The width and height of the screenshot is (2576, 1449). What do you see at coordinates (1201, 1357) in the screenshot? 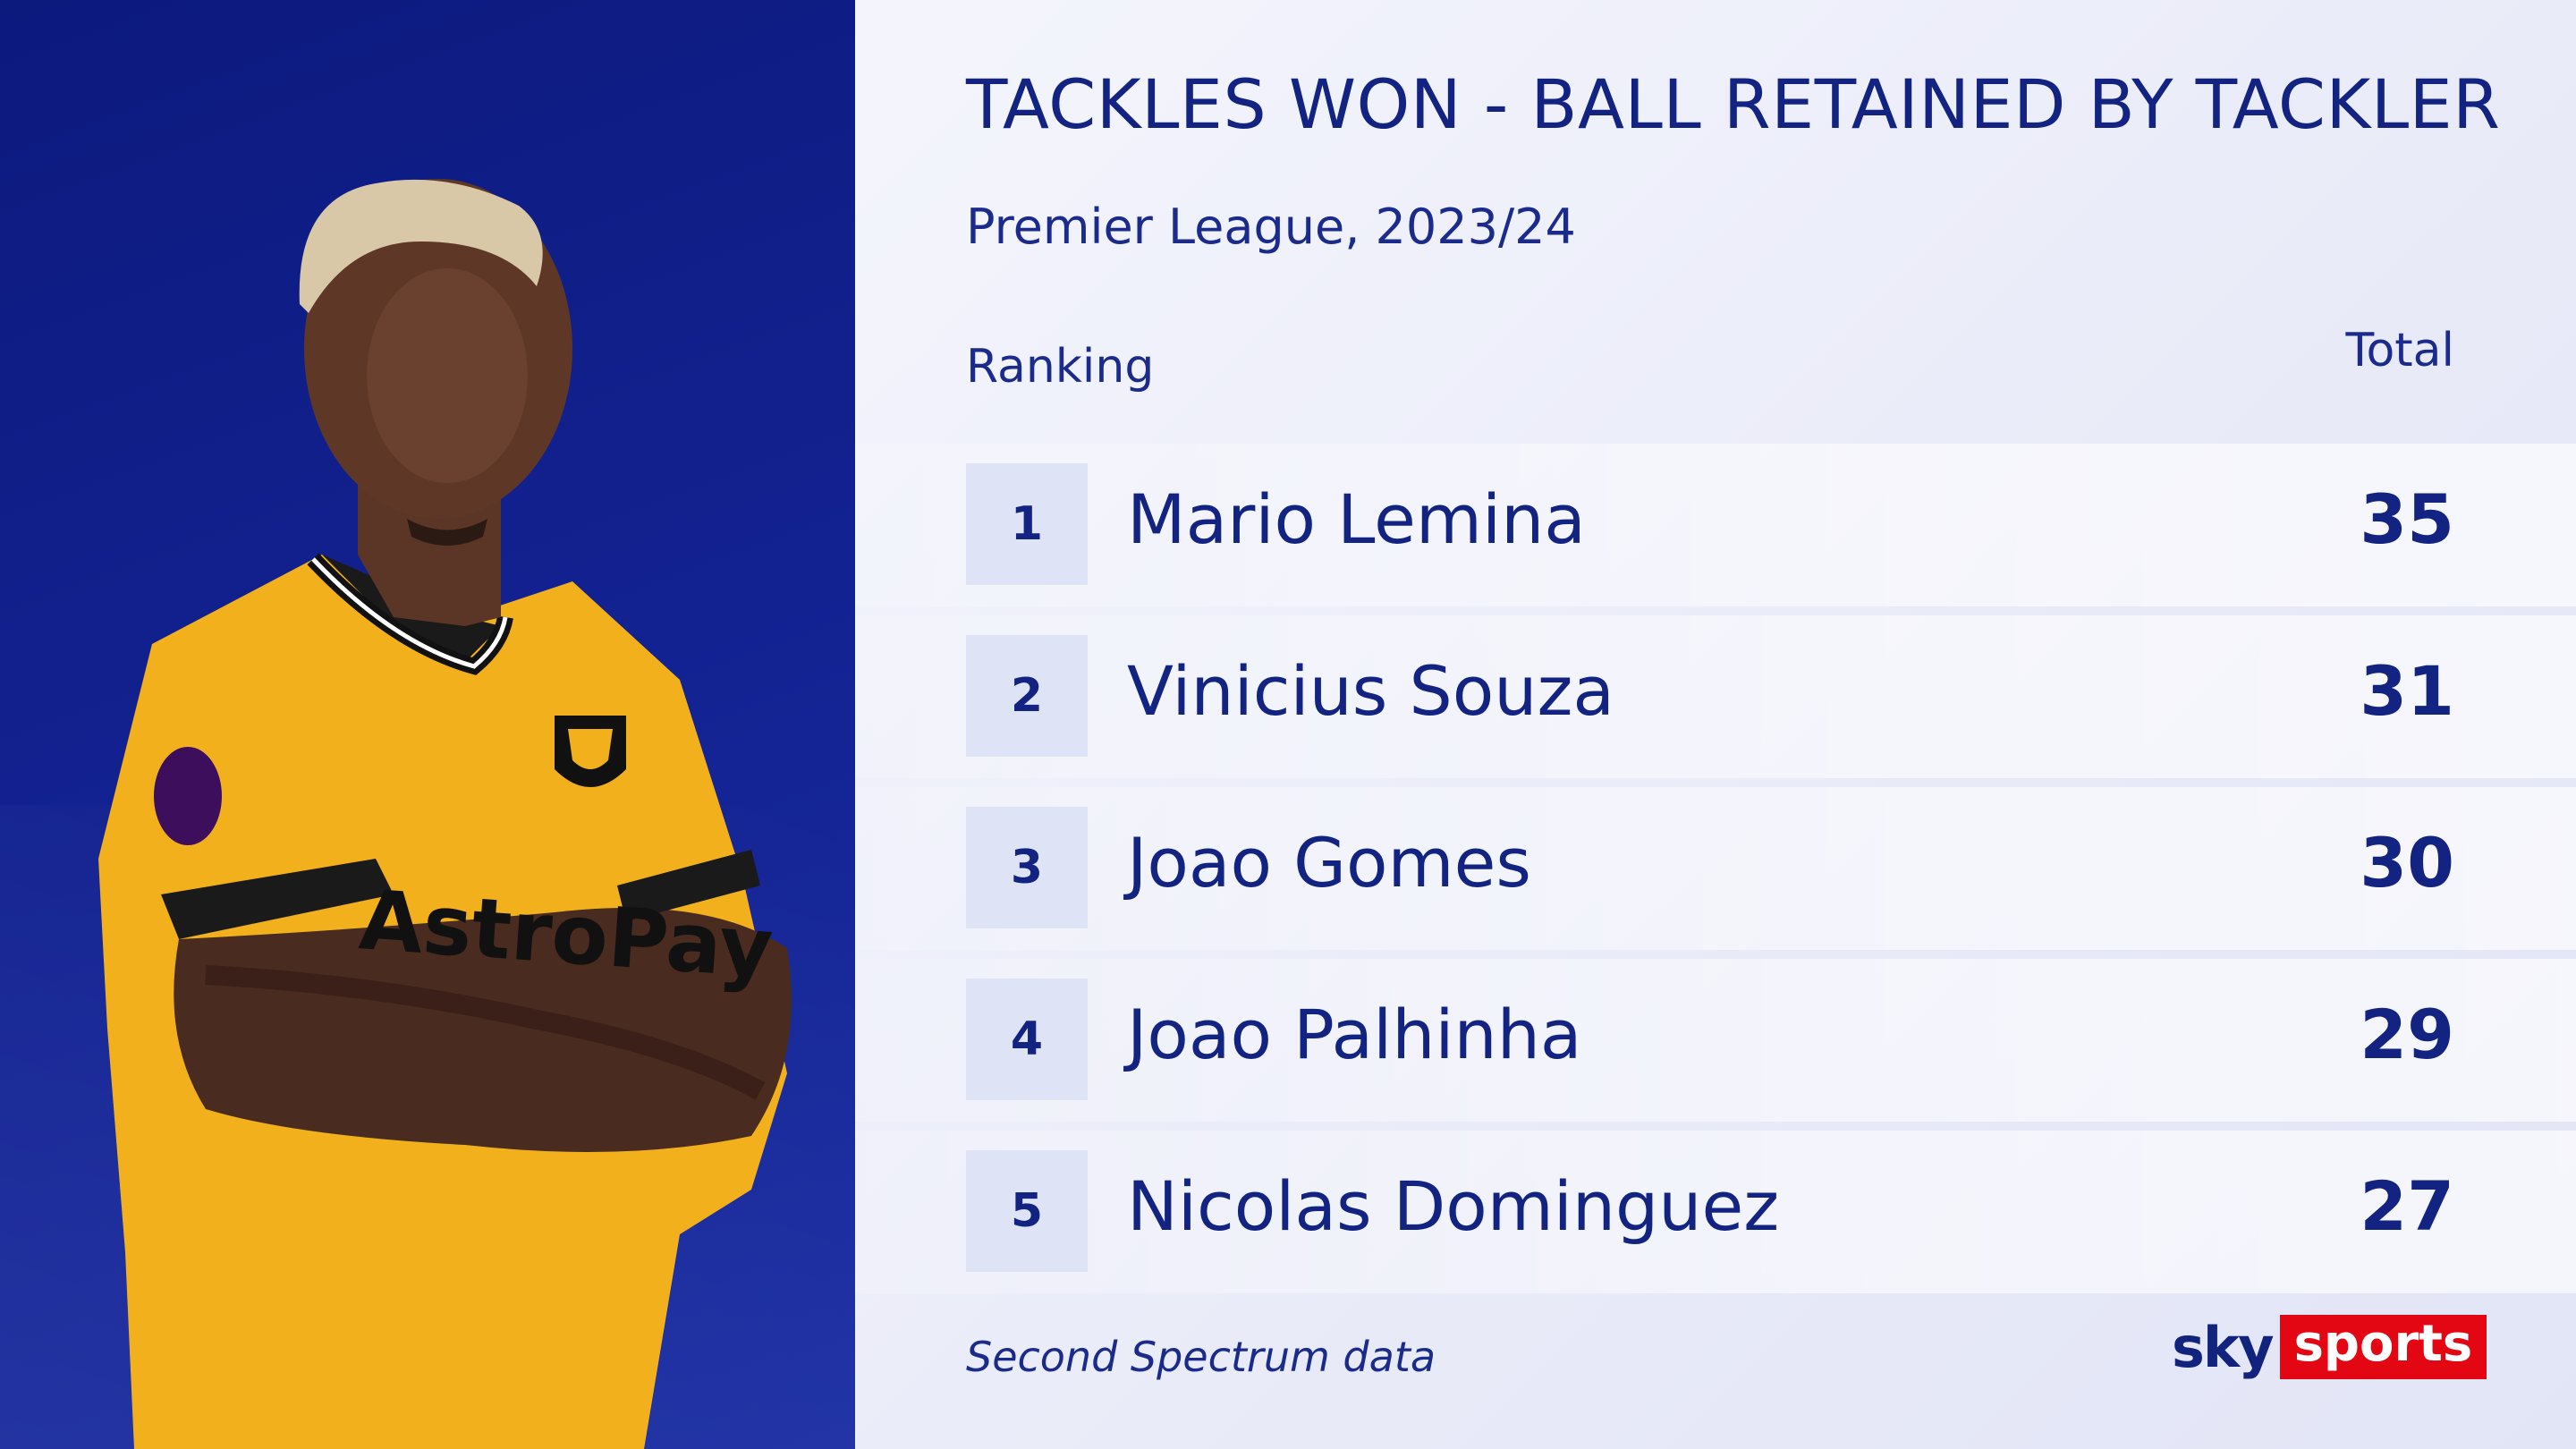
I see `data-source-note: Second Spectrum data` at bounding box center [1201, 1357].